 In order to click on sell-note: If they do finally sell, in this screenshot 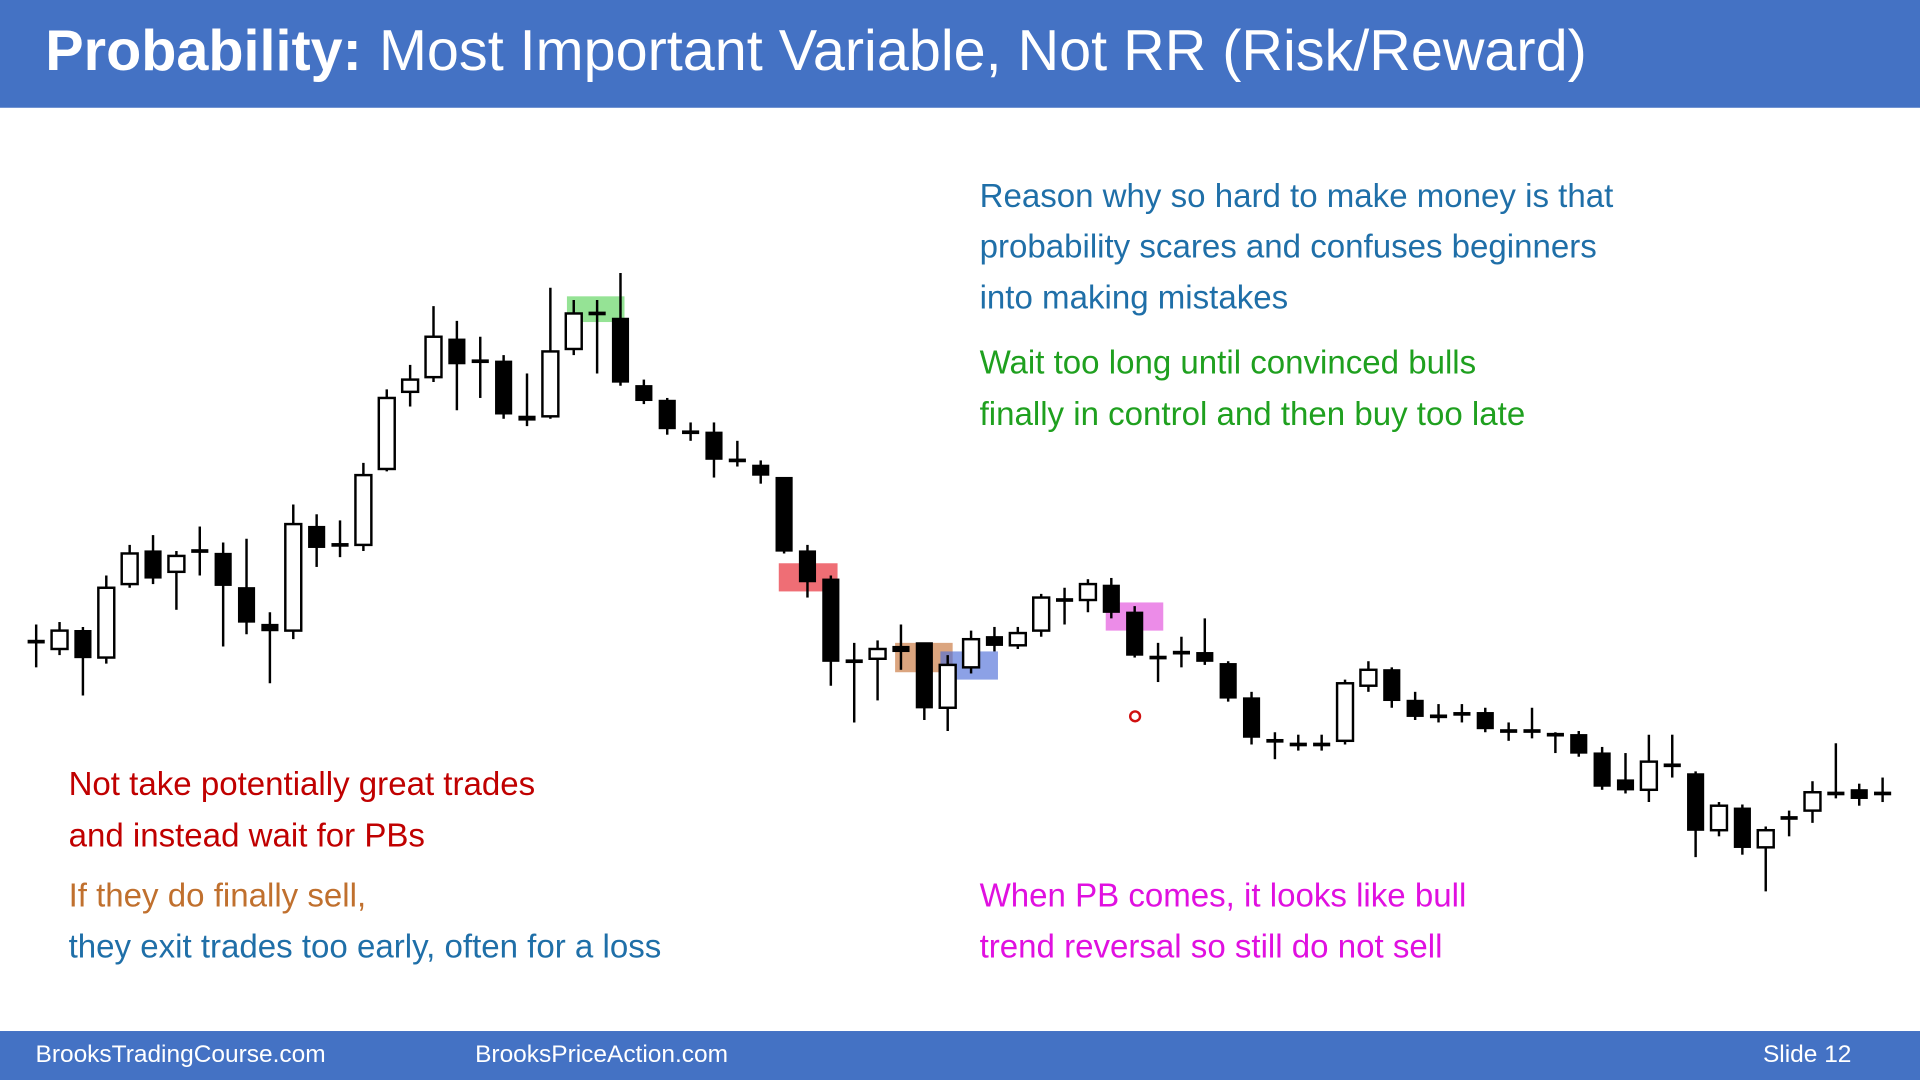, I will do `click(218, 895)`.